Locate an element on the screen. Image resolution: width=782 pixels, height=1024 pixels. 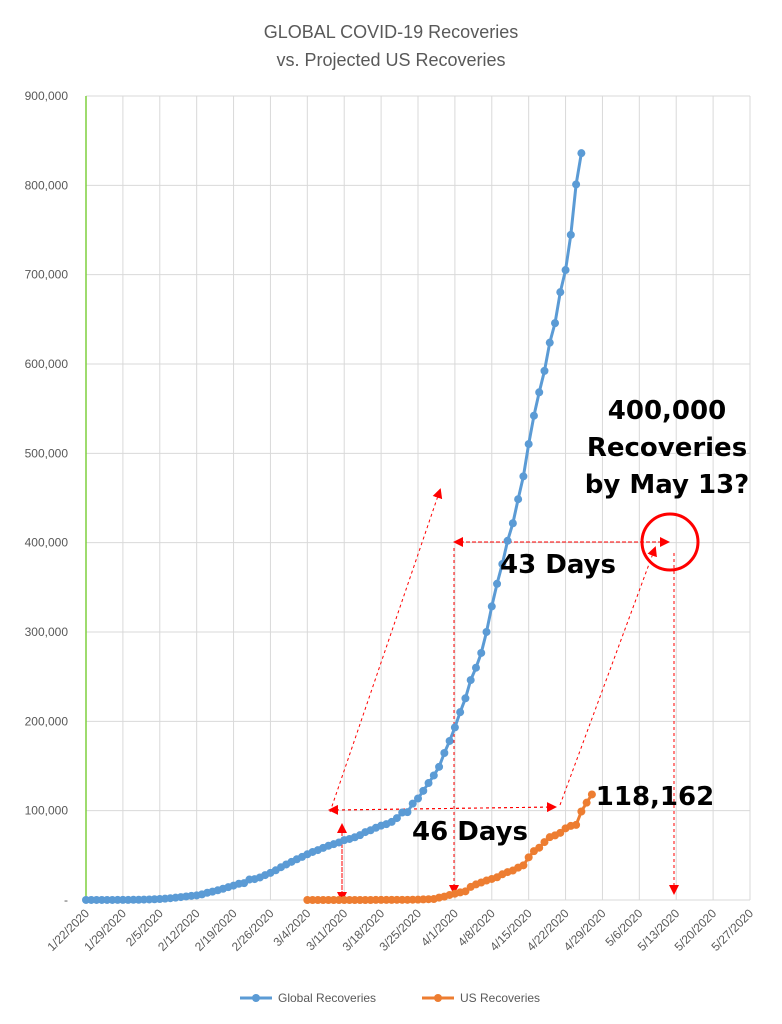
days-annotation-46: 46 Days is located at coordinates (470, 832).